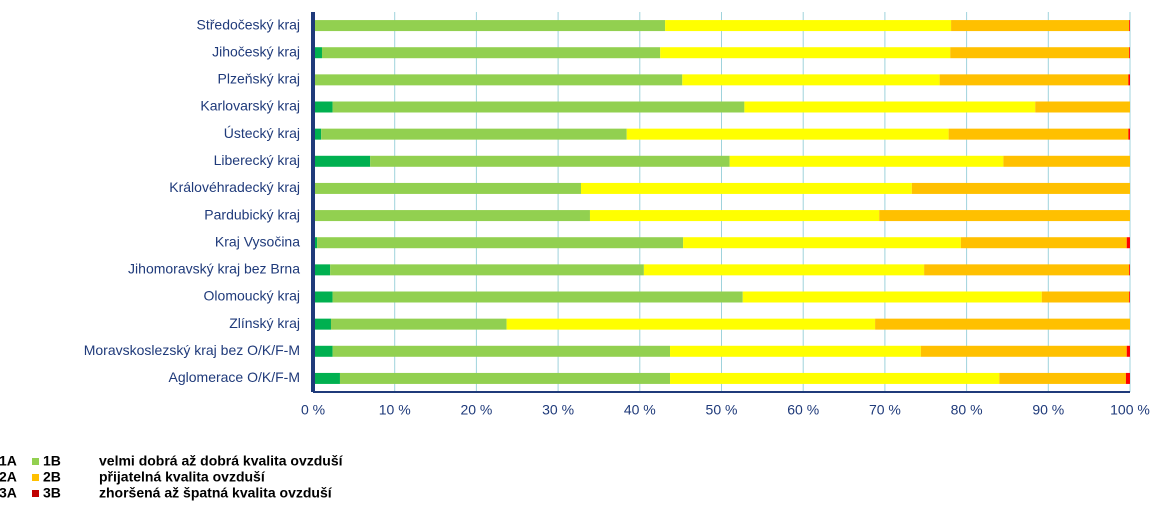  I want to click on x-tick-label: 10 %, so click(395, 410).